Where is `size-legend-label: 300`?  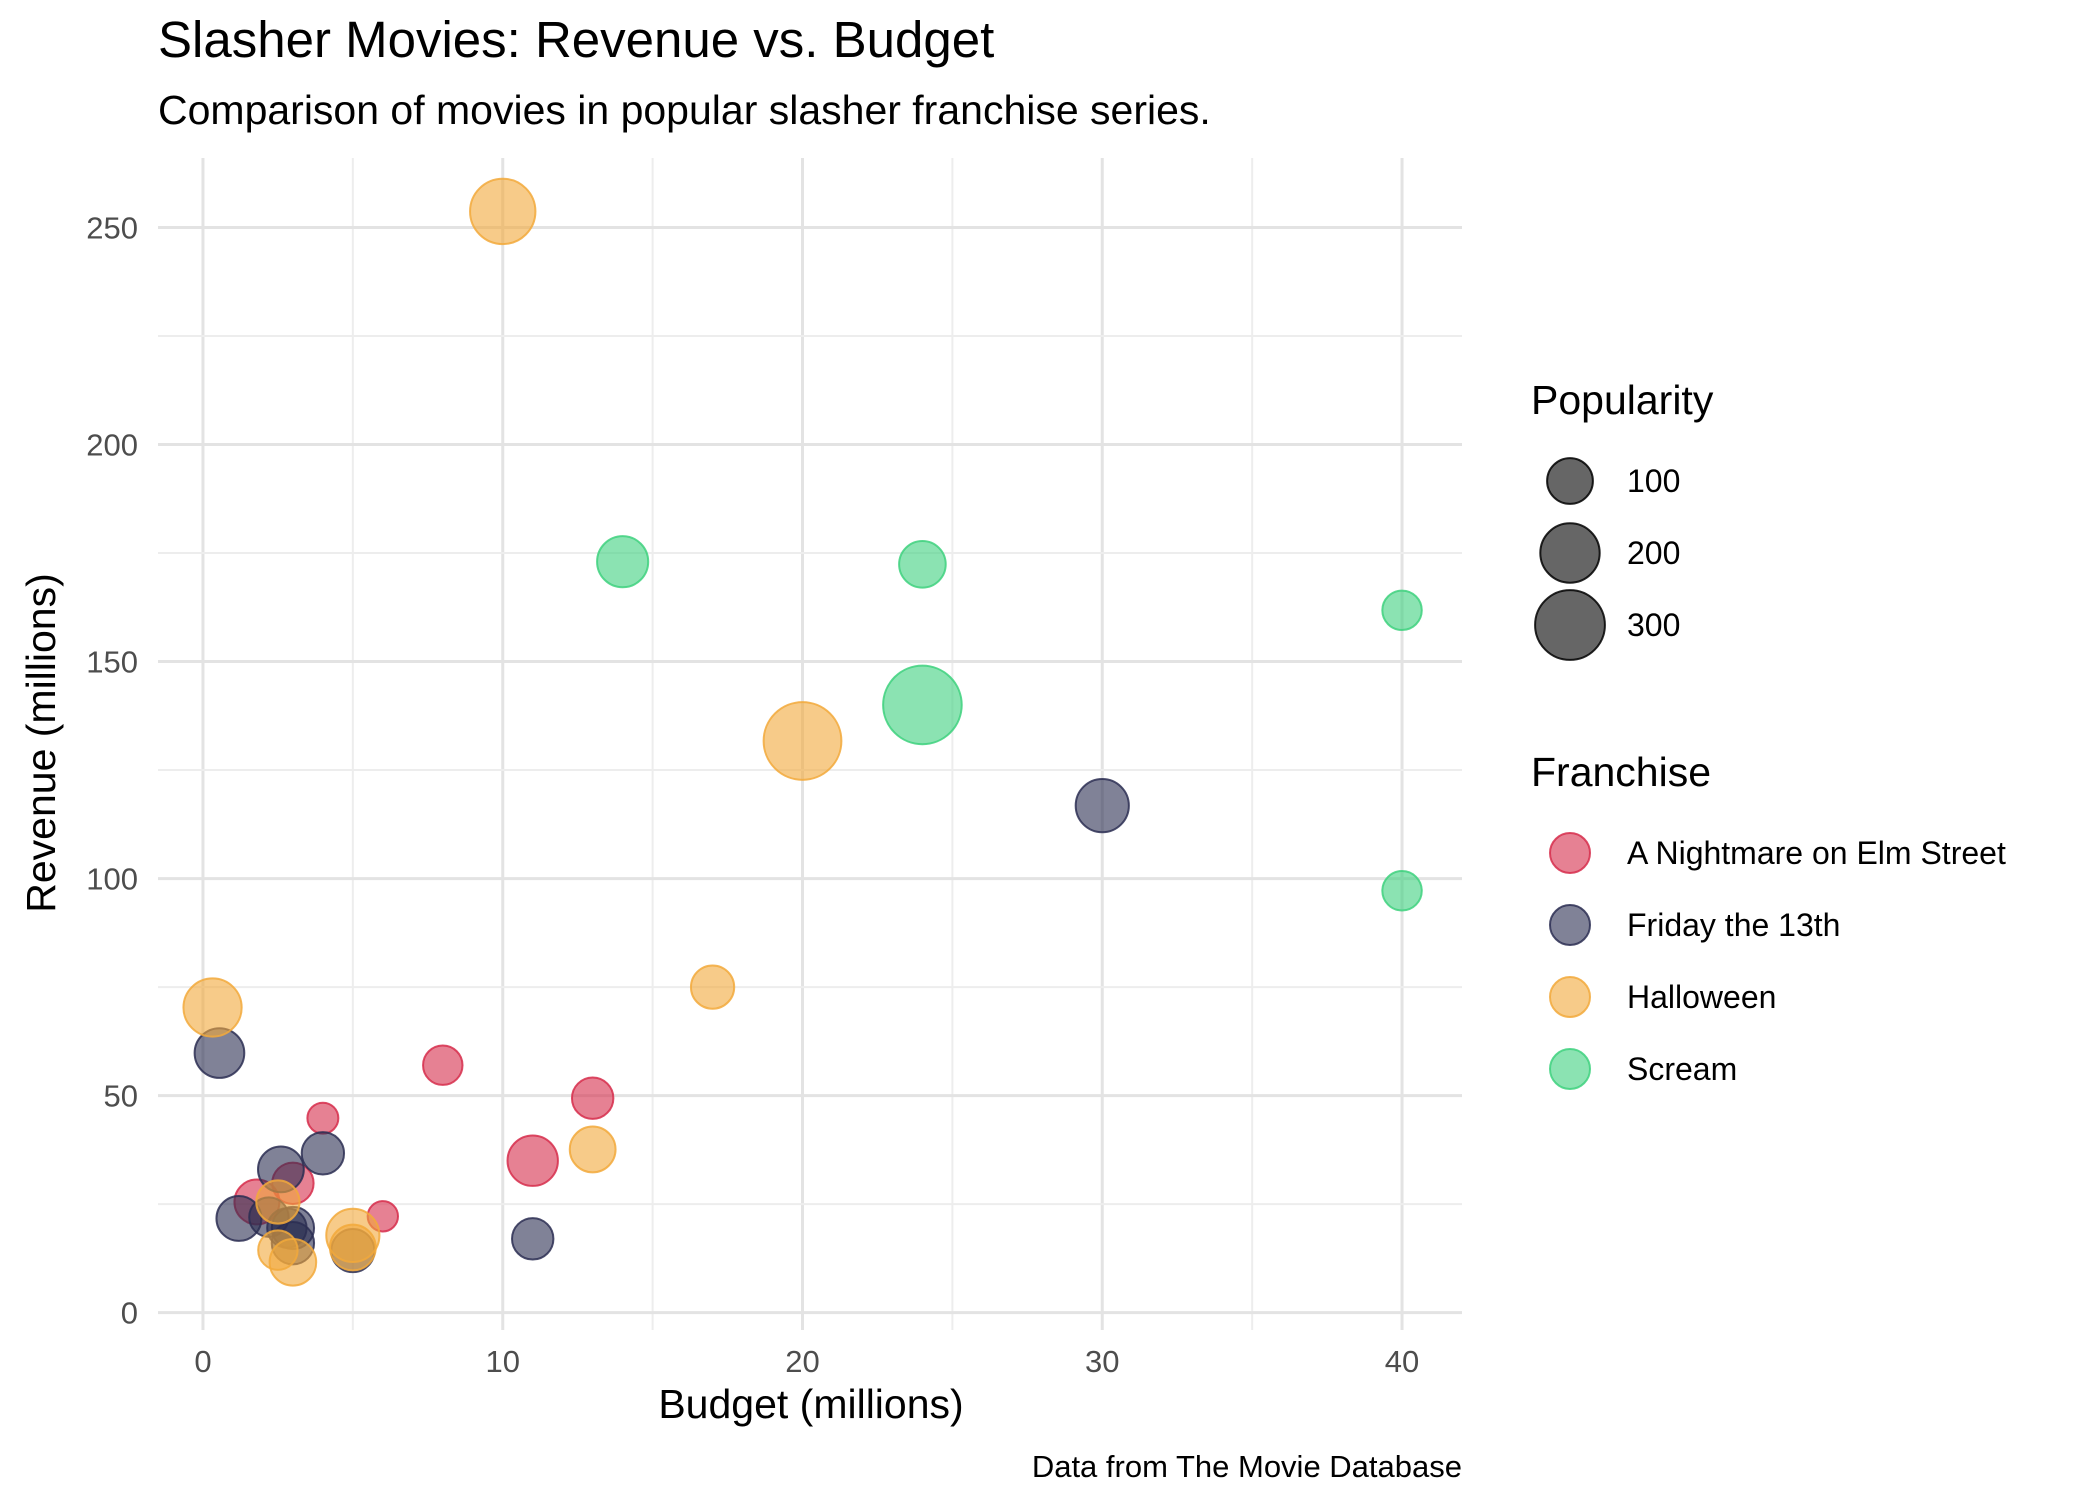 size-legend-label: 300 is located at coordinates (1653, 625).